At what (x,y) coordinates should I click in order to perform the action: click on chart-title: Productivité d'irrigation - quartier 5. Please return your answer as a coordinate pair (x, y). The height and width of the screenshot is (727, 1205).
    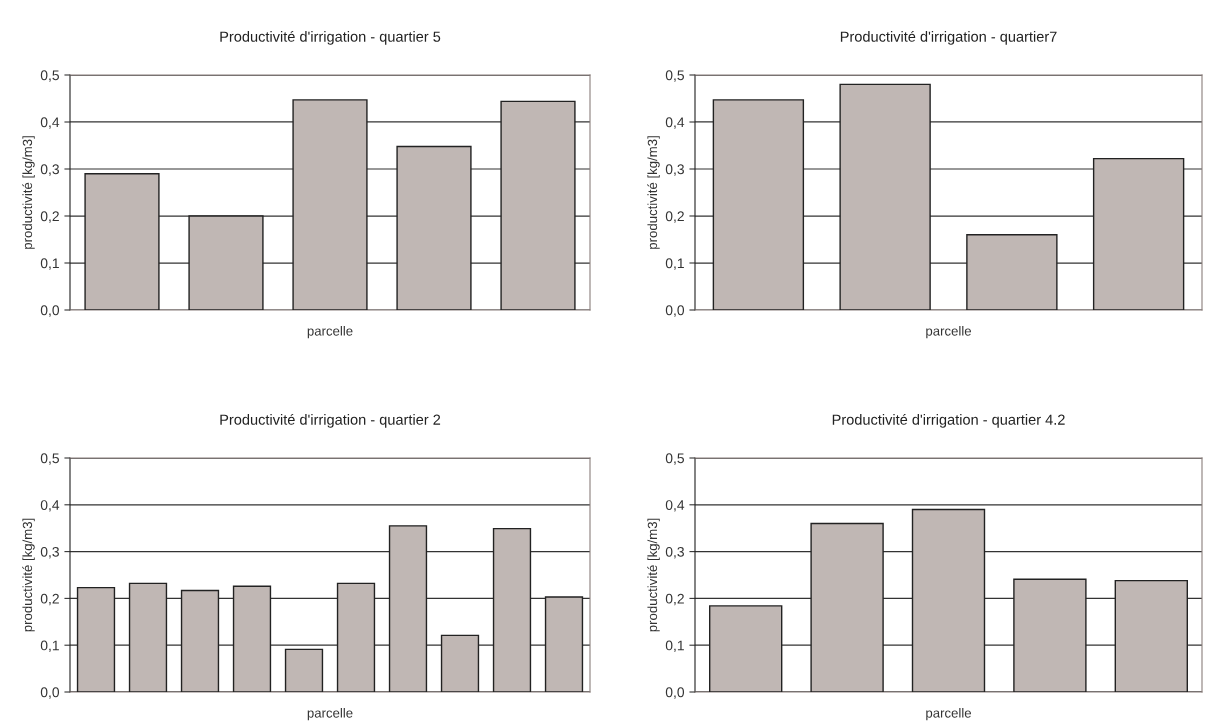
    Looking at the image, I should click on (330, 37).